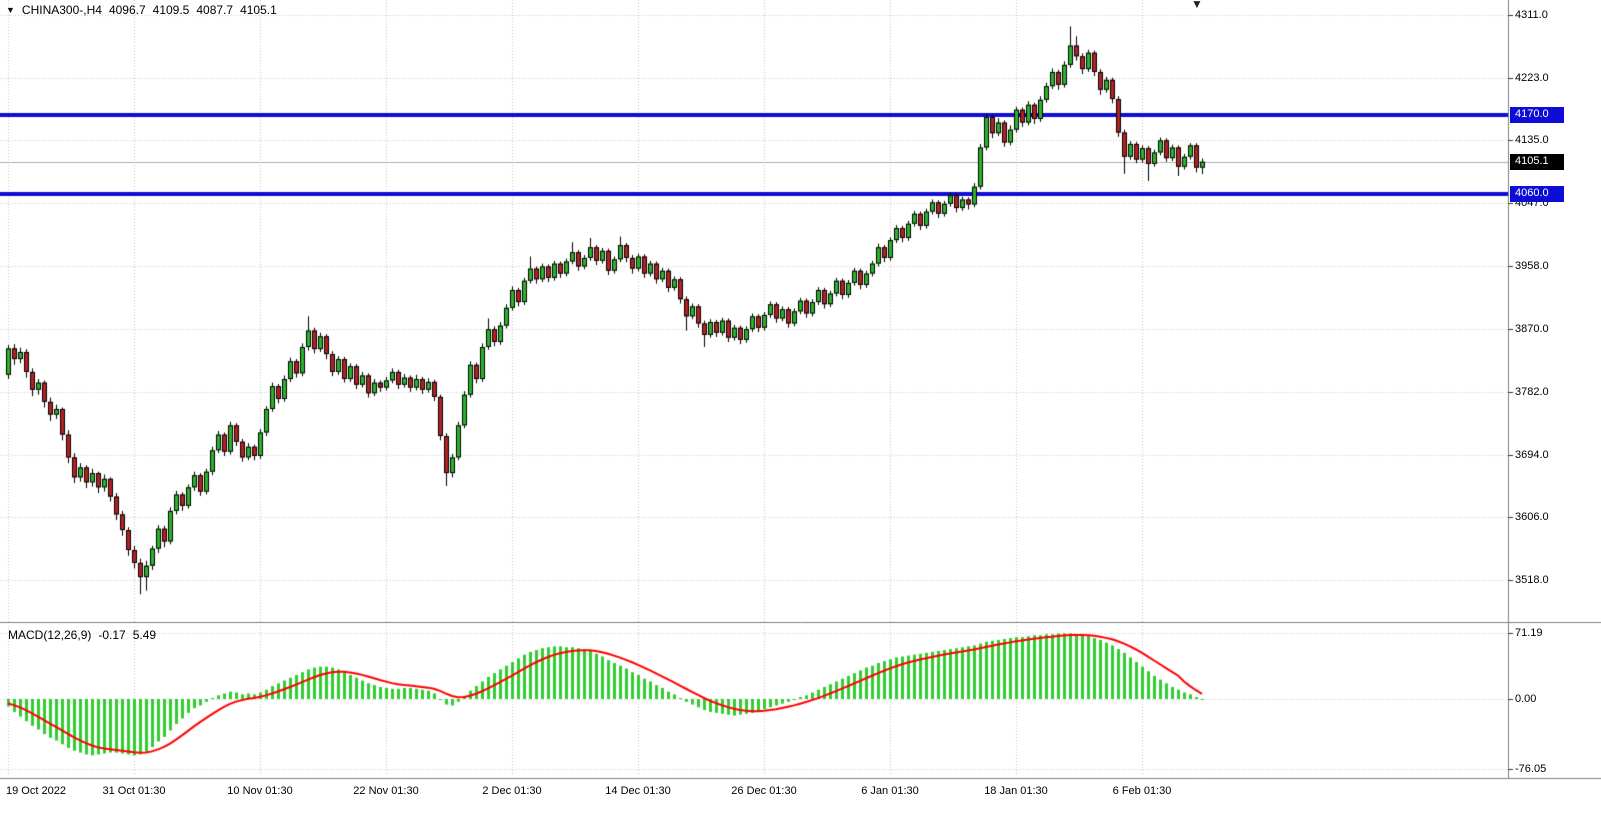 The width and height of the screenshot is (1601, 825). What do you see at coordinates (386, 791) in the screenshot?
I see `time-axis-label: 22 Nov 01:30` at bounding box center [386, 791].